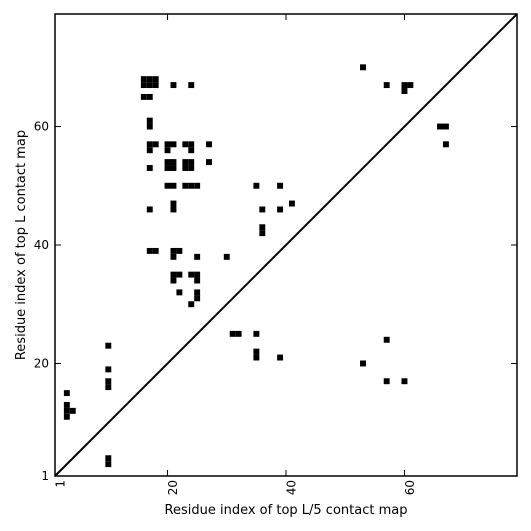 The image size is (531, 531). Describe the element at coordinates (45, 476) in the screenshot. I see `y-tick-label: 1` at that location.